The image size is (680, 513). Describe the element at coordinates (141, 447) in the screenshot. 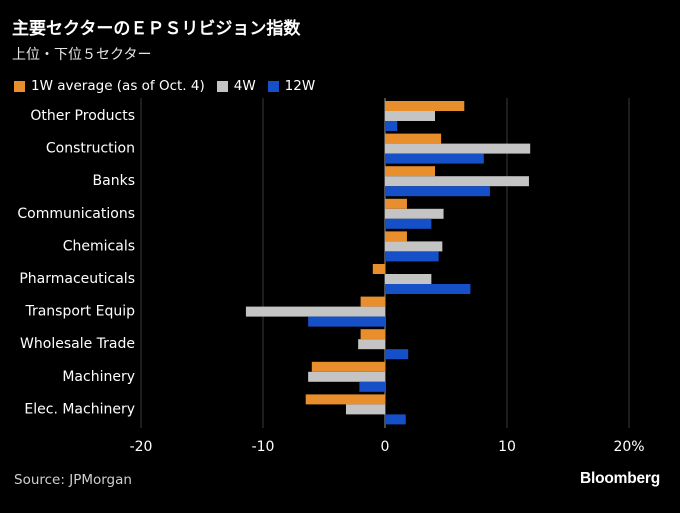

I see `x-tick-label-0: -20` at that location.